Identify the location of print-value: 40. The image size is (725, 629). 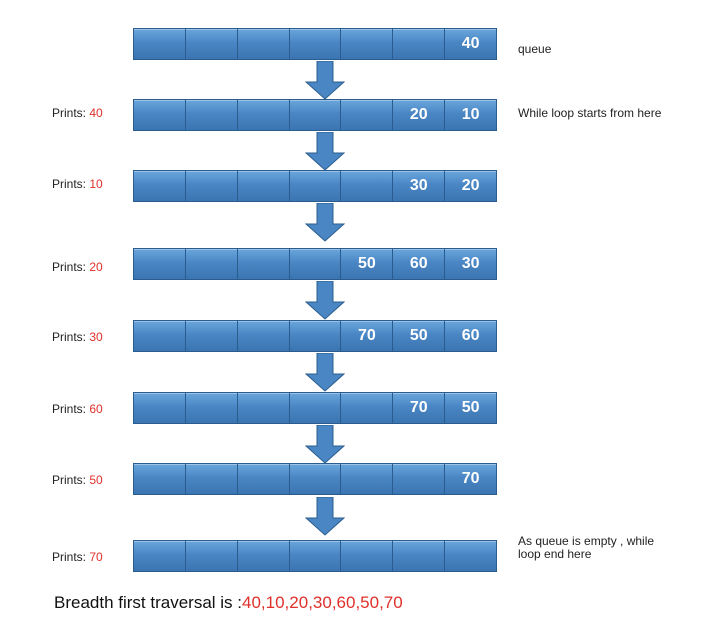
(96, 113).